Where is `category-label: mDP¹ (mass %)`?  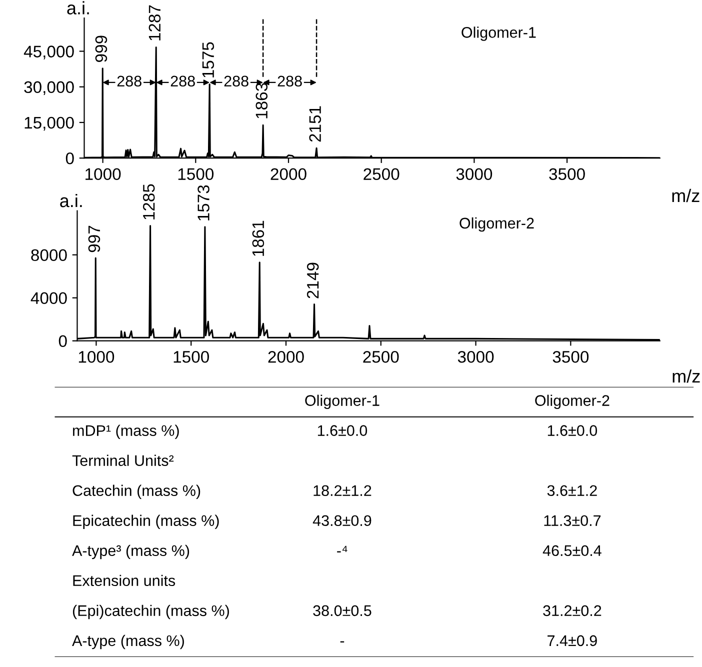 category-label: mDP¹ (mass %) is located at coordinates (126, 431).